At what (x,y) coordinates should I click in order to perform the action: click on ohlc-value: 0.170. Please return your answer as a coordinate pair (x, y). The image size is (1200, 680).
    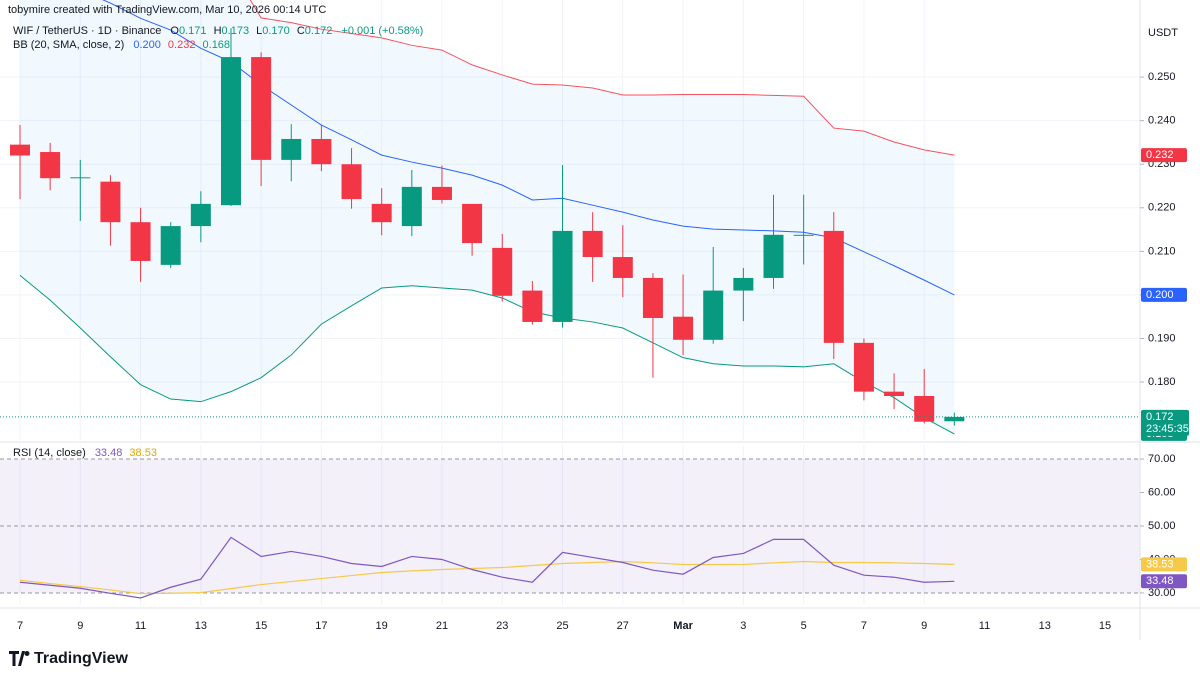
    Looking at the image, I should click on (276, 31).